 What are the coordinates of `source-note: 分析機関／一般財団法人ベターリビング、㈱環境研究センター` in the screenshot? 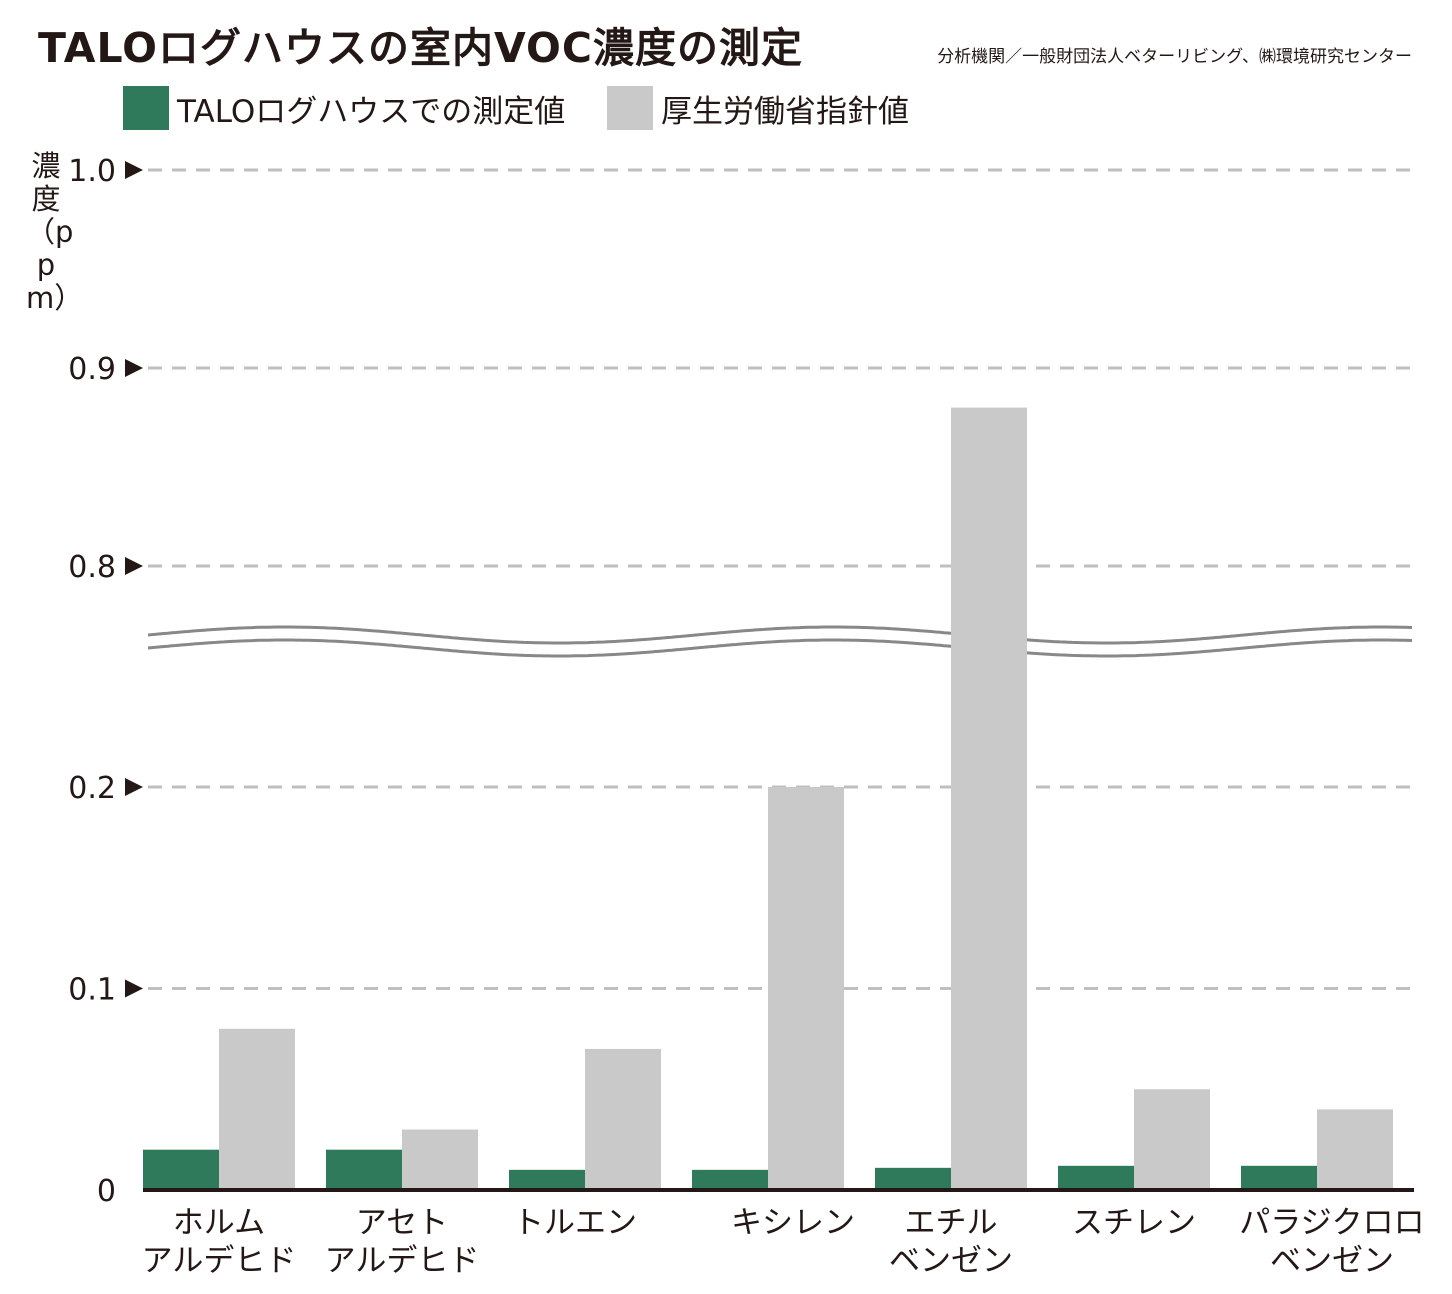 It's located at (1174, 57).